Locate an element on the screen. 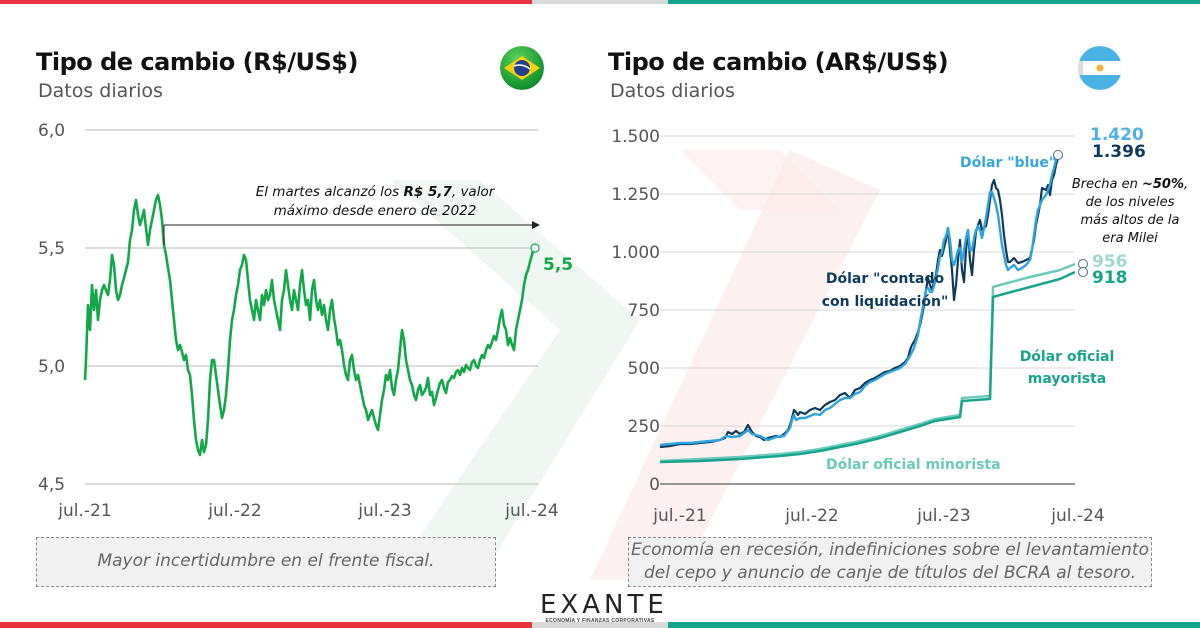 The height and width of the screenshot is (628, 1200). argentina-flag-icon is located at coordinates (1100, 68).